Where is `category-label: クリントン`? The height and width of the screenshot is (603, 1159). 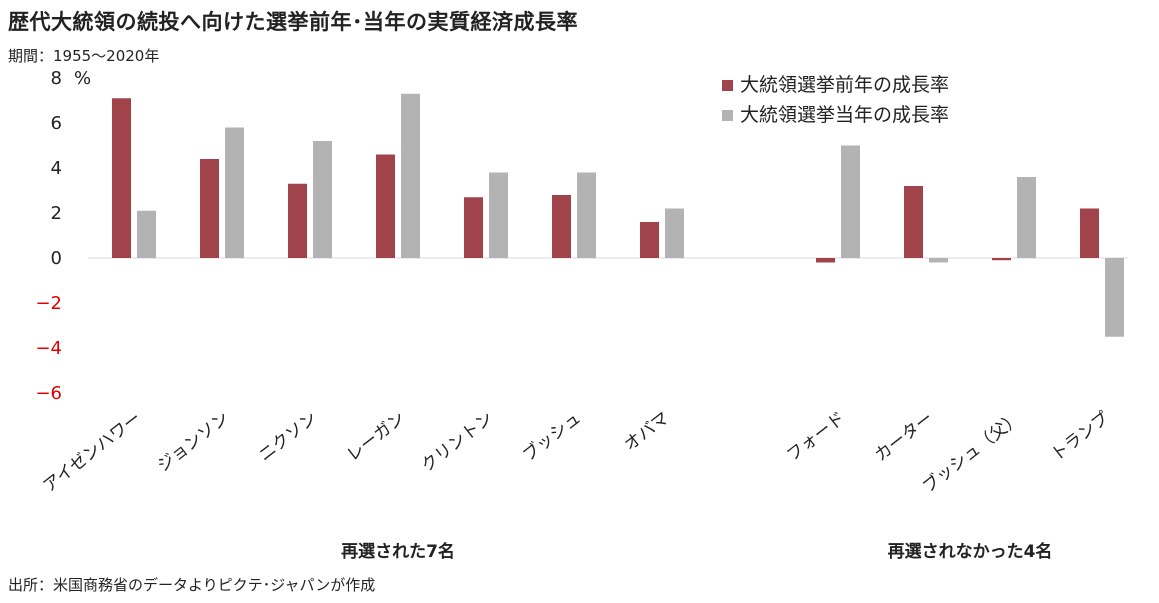
category-label: クリントン is located at coordinates (457, 442).